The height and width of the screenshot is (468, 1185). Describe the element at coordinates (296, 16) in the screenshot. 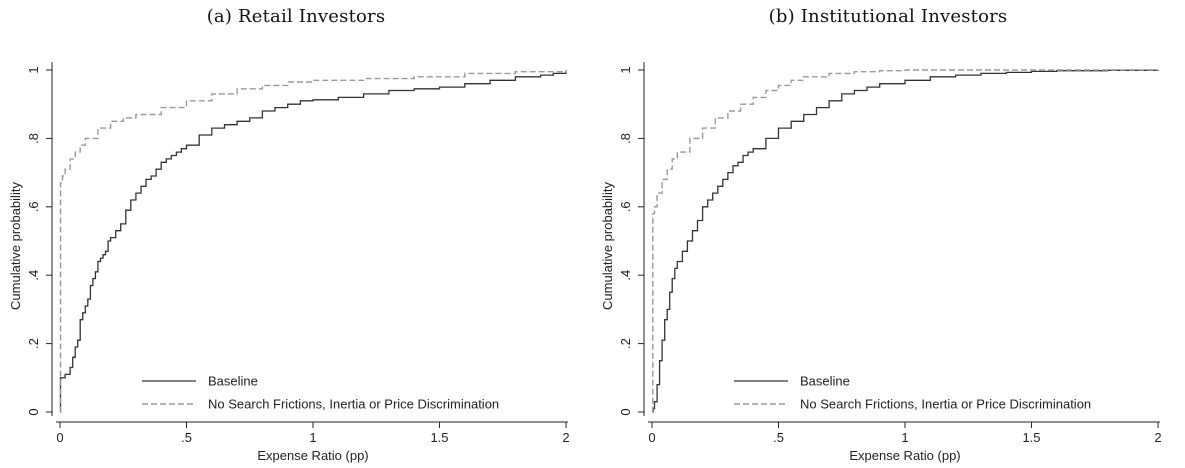

I see `chart-title: (a) Retail Investors` at that location.